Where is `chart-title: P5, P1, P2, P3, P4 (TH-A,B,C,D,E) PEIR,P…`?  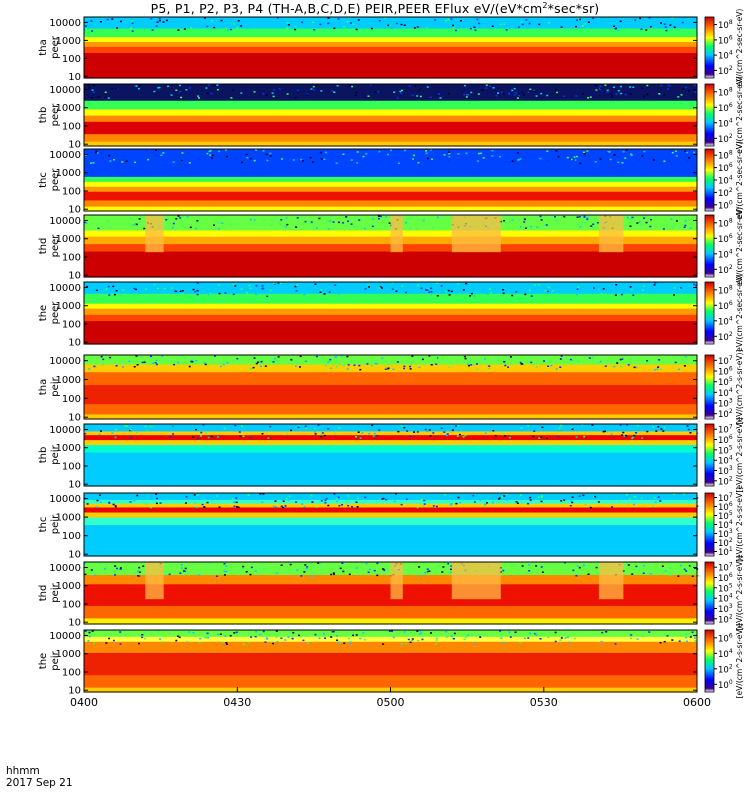 chart-title: P5, P1, P2, P3, P4 (TH-A,B,C,D,E) PEIR,P… is located at coordinates (375, 8).